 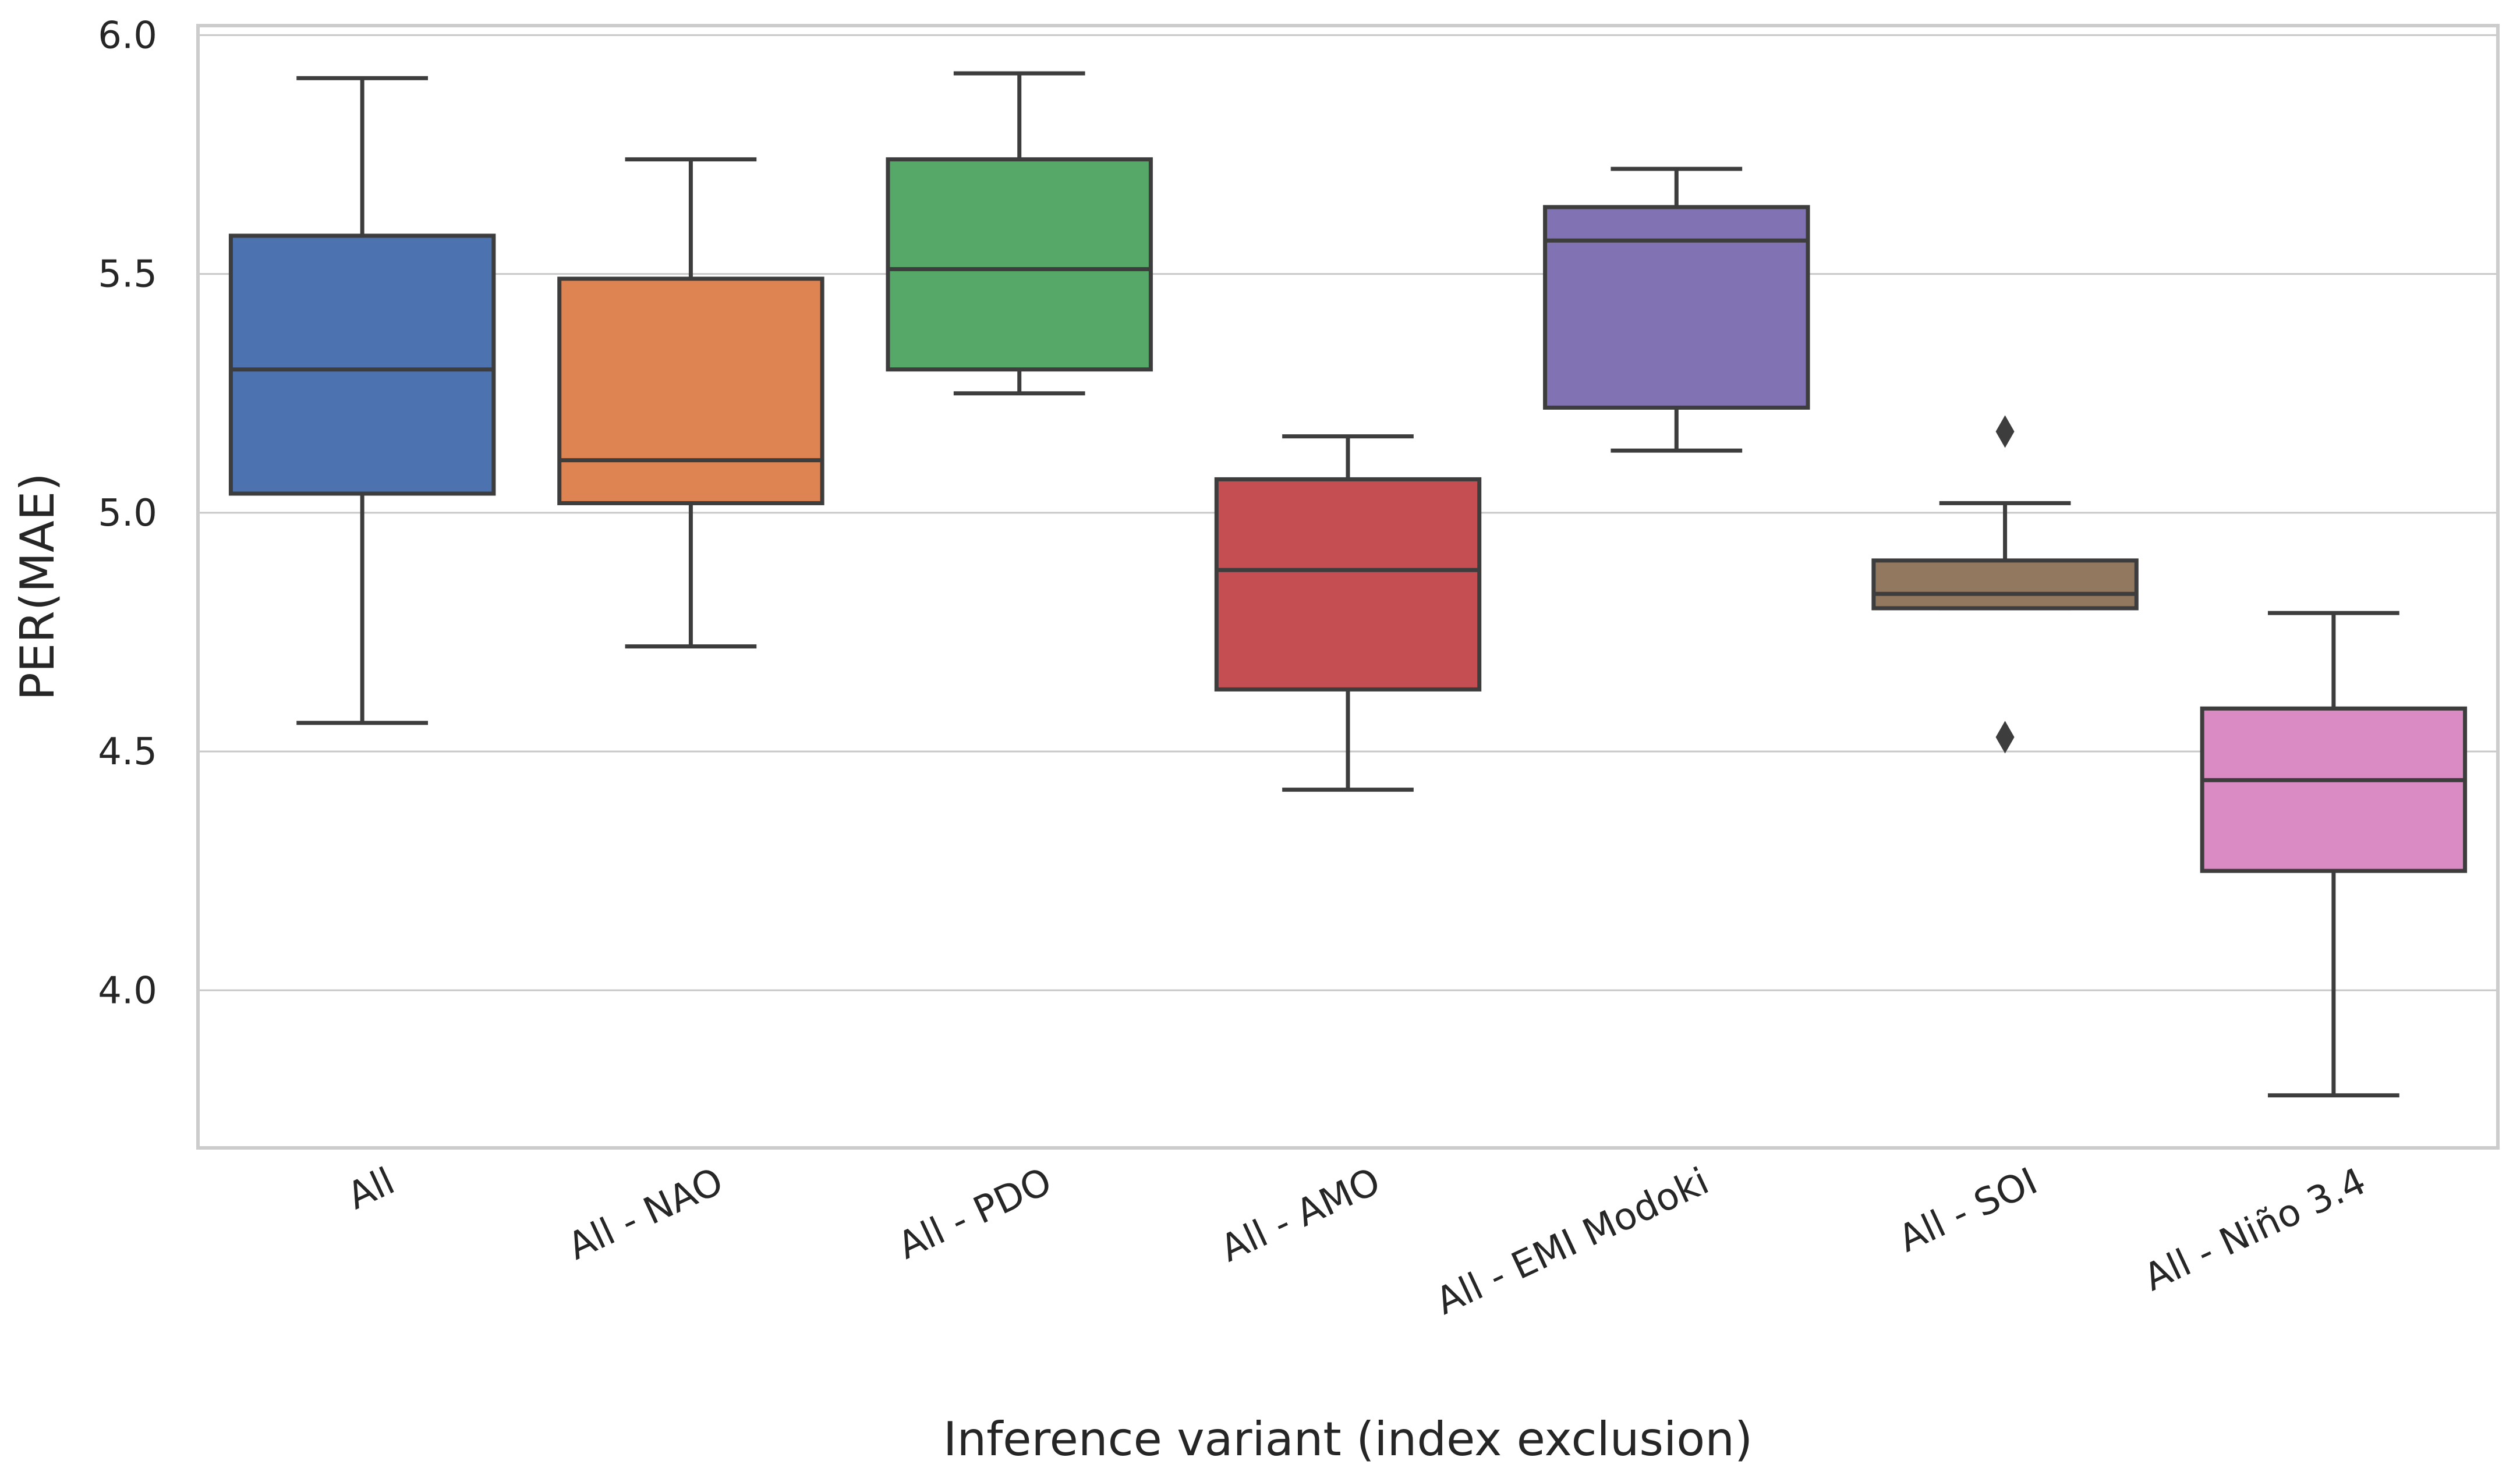 What do you see at coordinates (37, 586) in the screenshot?
I see `y-axis-title: PER(MAE)` at bounding box center [37, 586].